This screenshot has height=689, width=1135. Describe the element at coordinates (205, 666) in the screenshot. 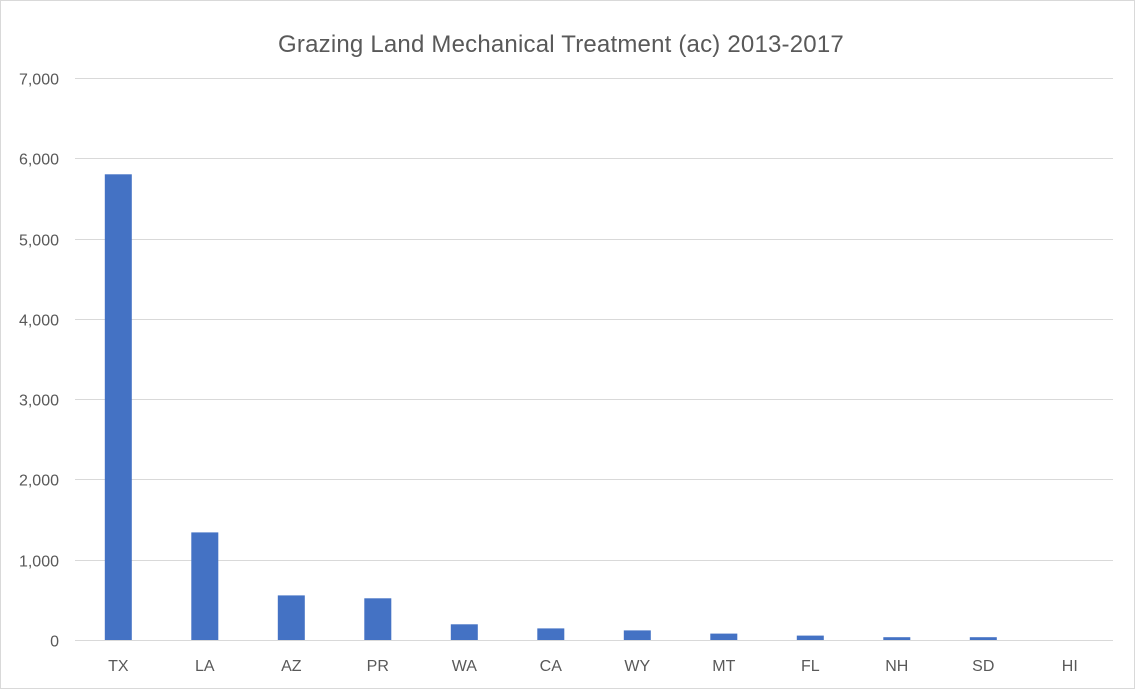

I see `x-tick-label-la: LA` at that location.